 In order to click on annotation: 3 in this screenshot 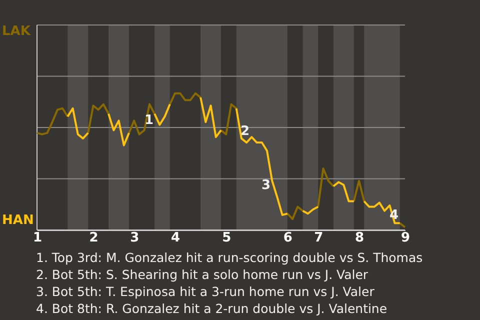, I will do `click(266, 185)`.